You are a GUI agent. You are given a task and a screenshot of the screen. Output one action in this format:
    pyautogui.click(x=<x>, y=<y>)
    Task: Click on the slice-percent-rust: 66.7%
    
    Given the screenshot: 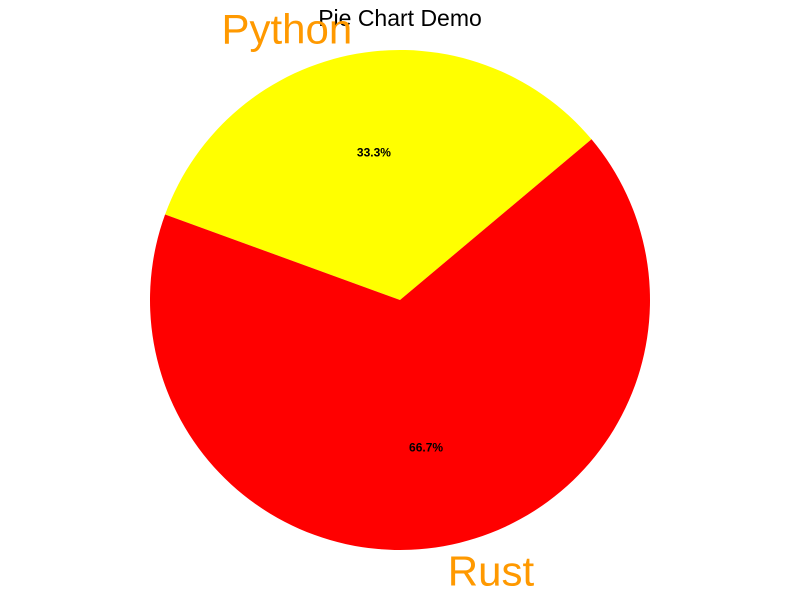 What is the action you would take?
    pyautogui.click(x=426, y=448)
    